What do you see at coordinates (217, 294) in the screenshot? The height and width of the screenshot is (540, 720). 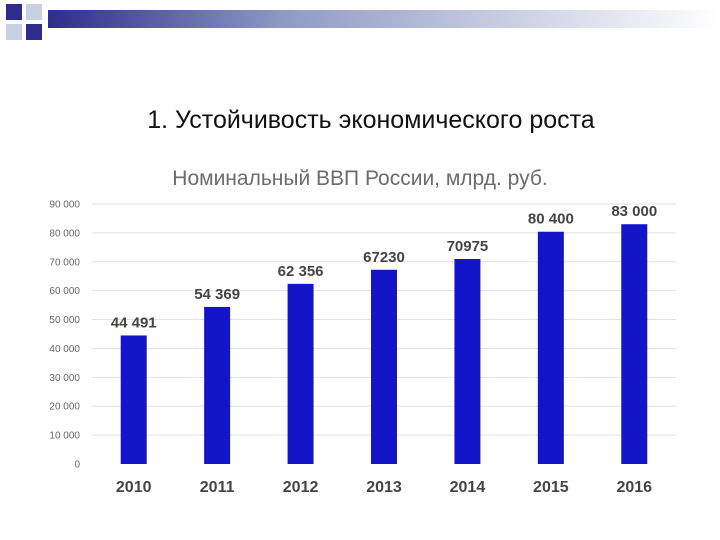 I see `value-label: 54 369` at bounding box center [217, 294].